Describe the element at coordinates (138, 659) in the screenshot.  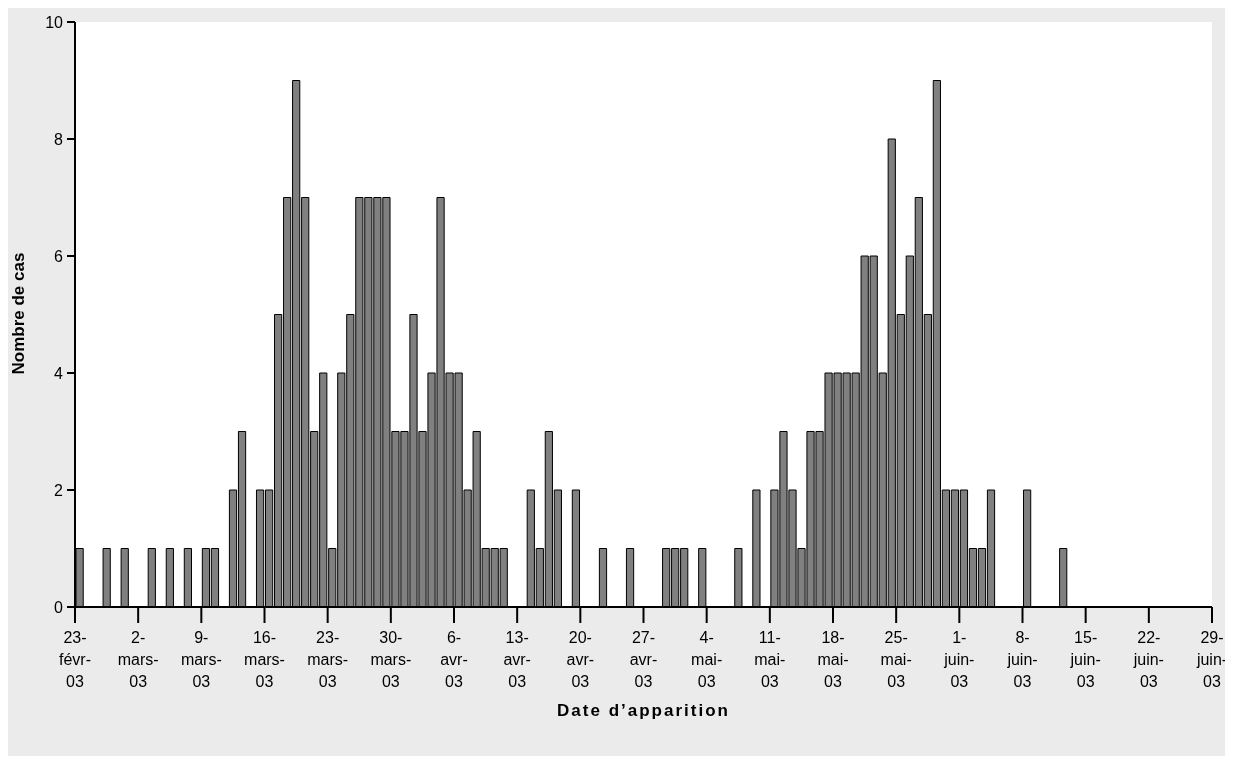
I see `x-tick-label: 2-mars-03` at that location.